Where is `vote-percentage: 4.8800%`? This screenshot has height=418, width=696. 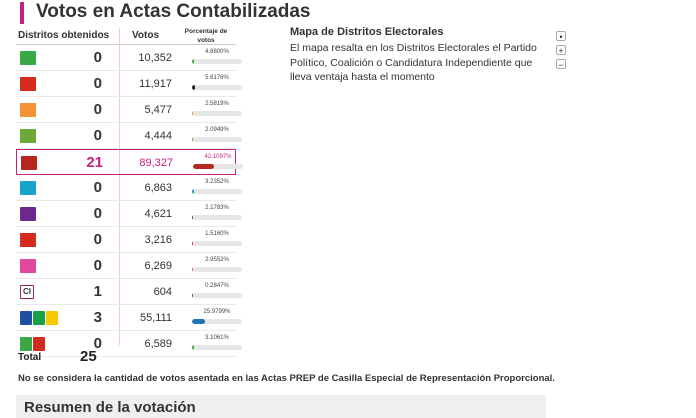 vote-percentage: 4.8800% is located at coordinates (217, 56).